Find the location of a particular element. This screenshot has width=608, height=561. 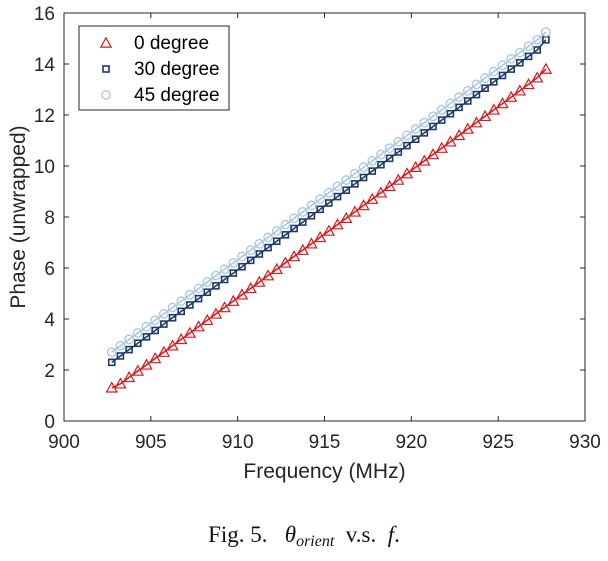

x-tick-label: 905 is located at coordinates (151, 442).